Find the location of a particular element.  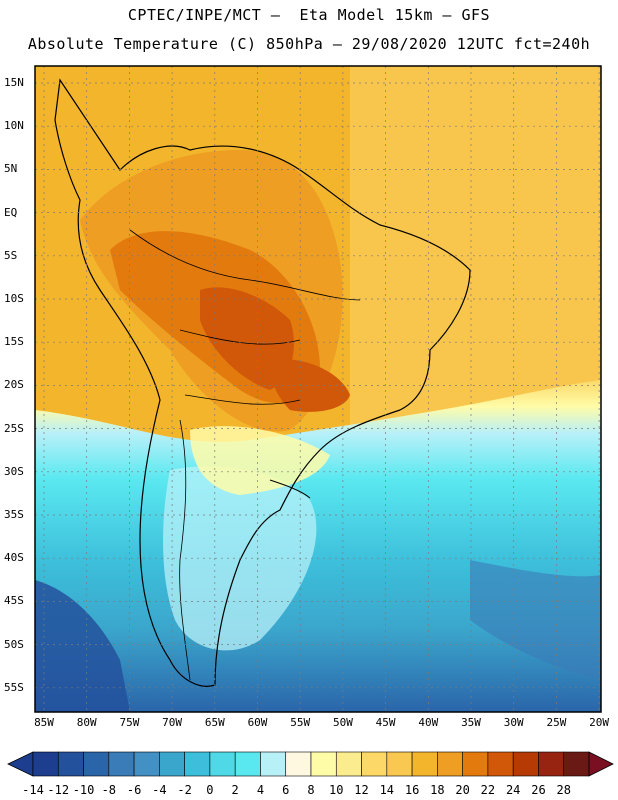

lat-label: EQ is located at coordinates (11, 212).